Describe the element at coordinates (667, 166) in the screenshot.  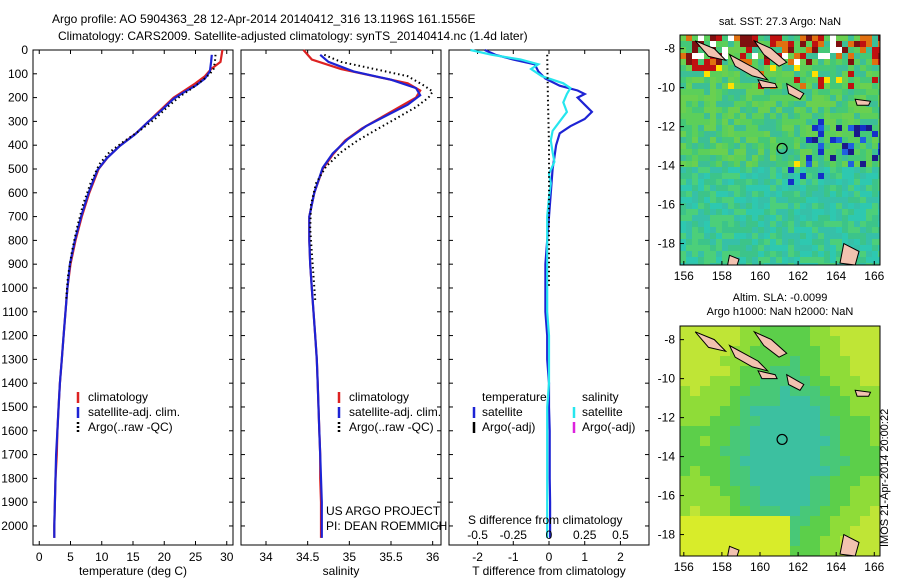
I see `sst_map-y-tick-label: -14` at that location.